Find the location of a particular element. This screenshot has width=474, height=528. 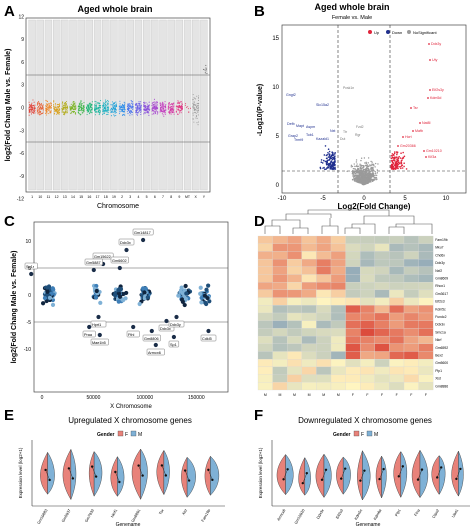

heatmap-col-label: M is located at coordinates (265, 395).